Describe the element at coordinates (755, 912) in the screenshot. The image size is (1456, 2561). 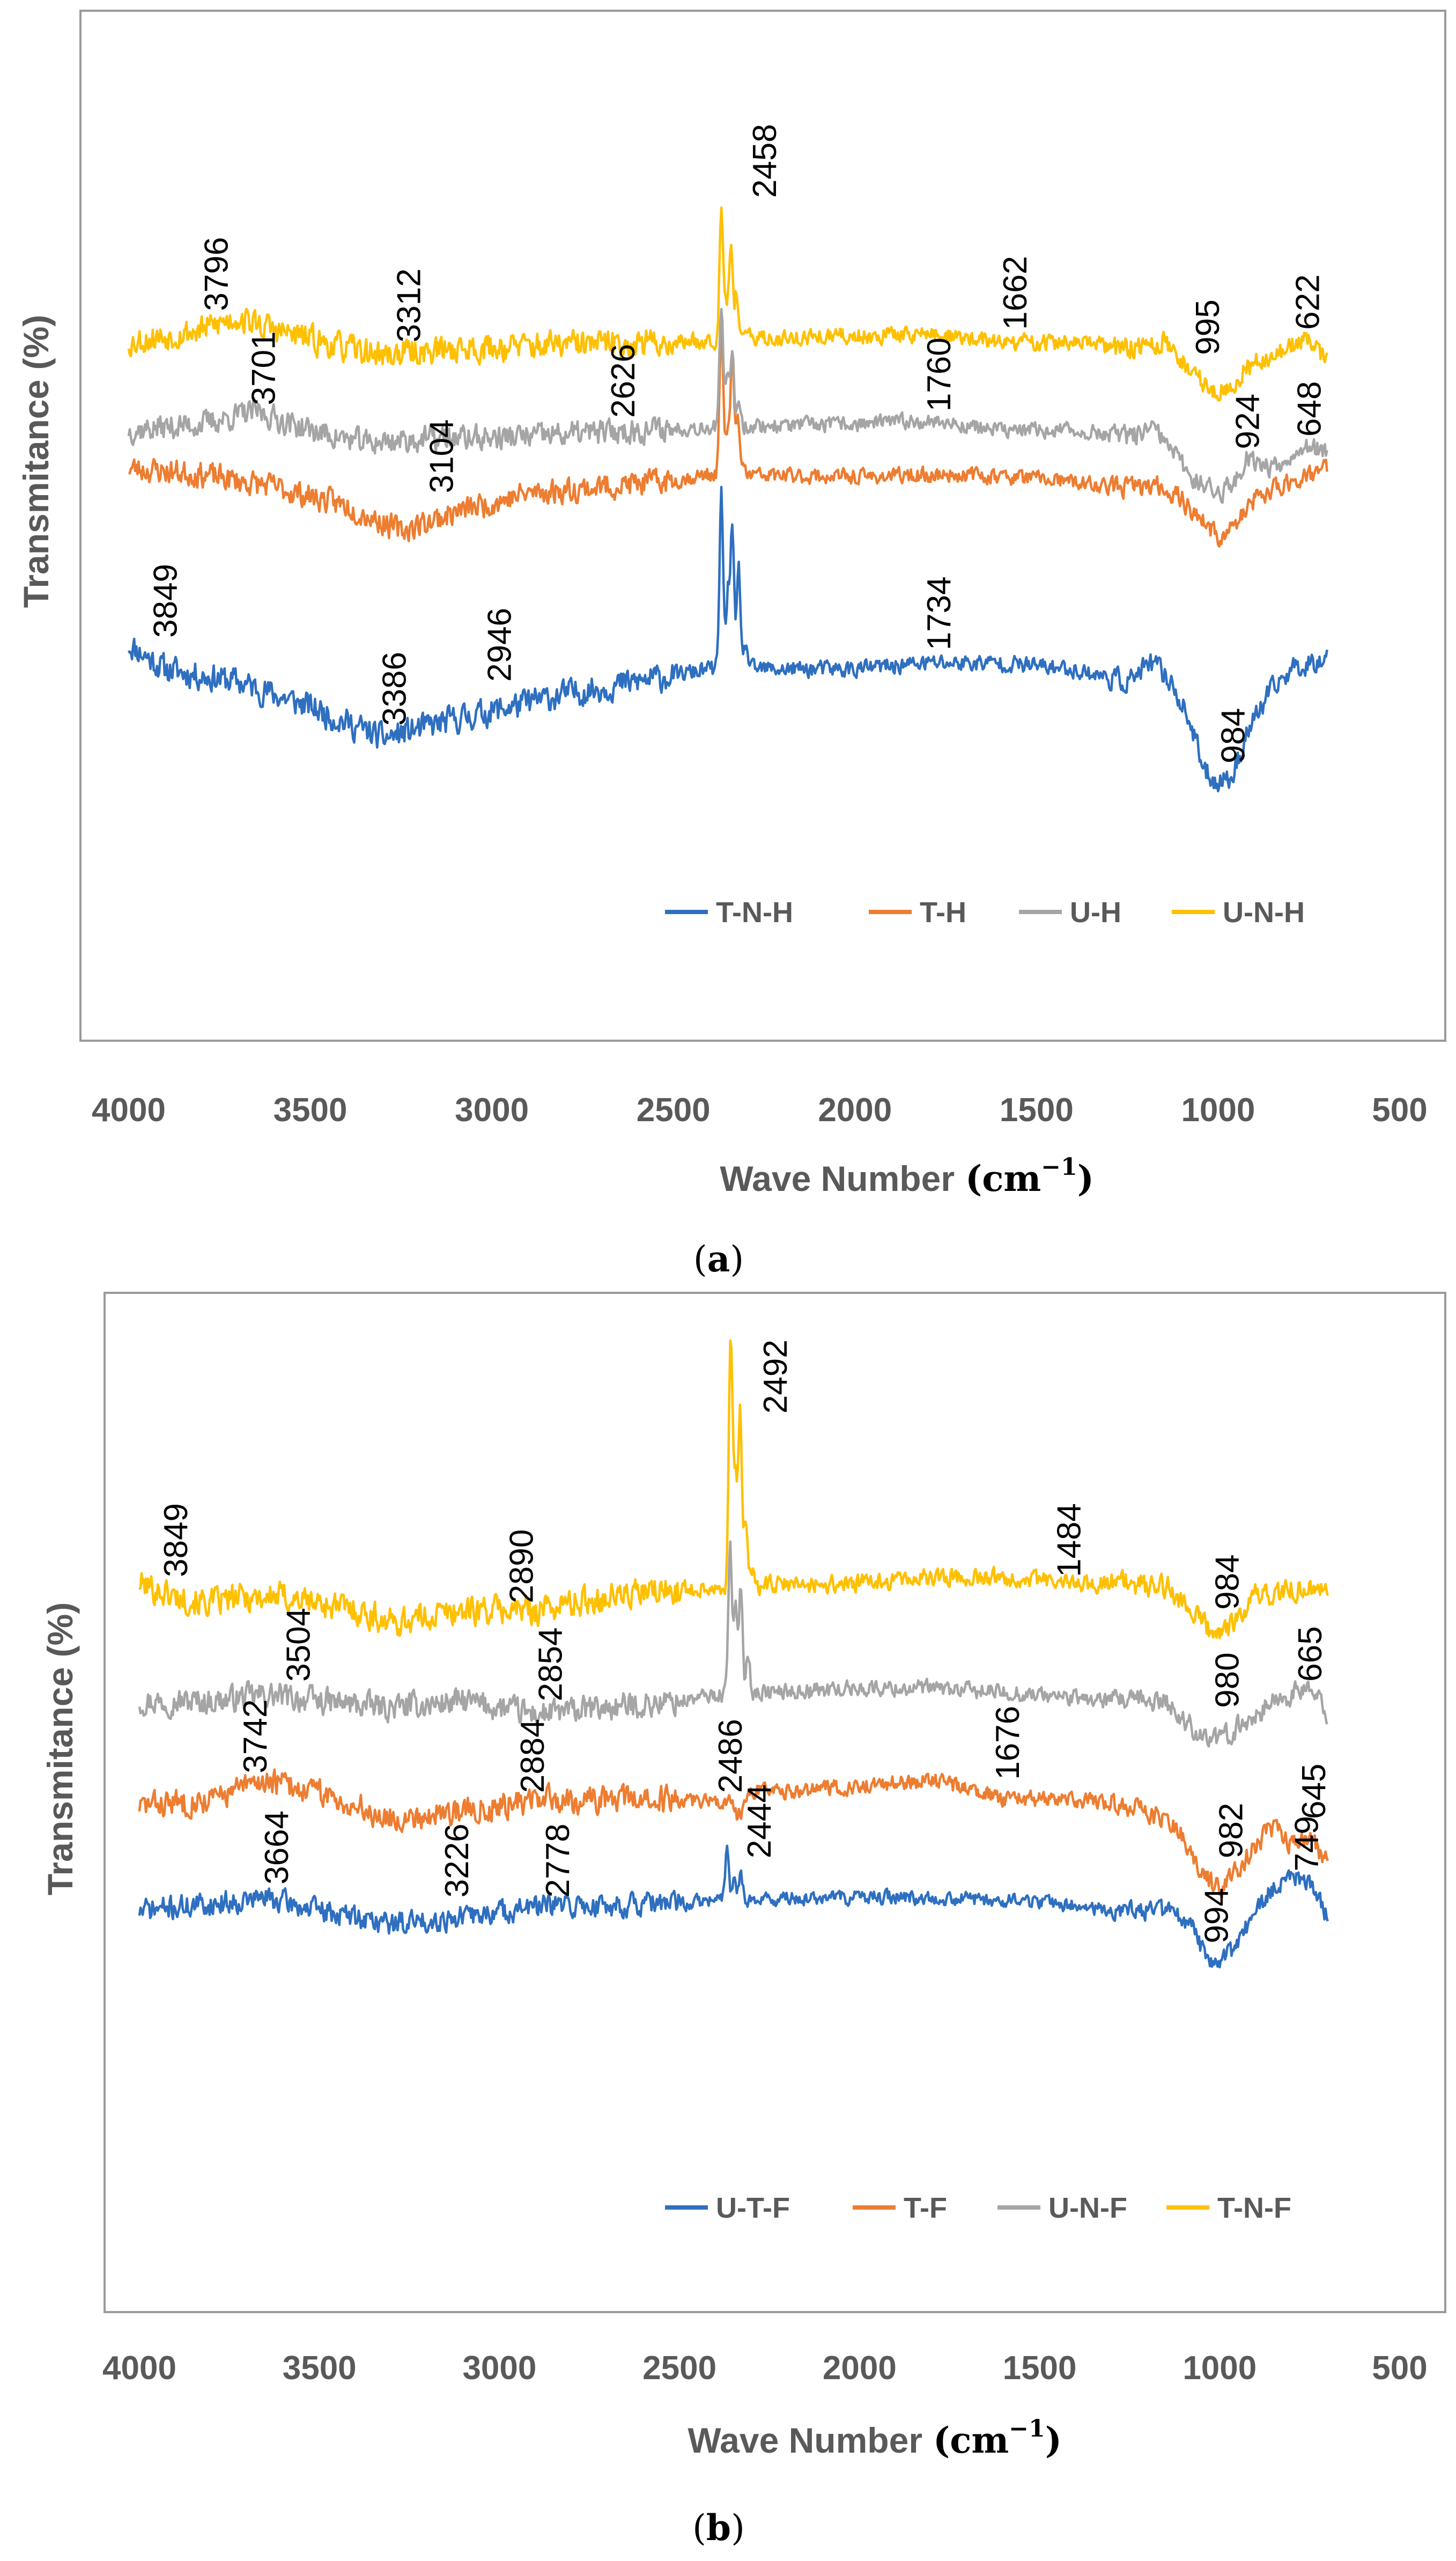
I see `legend-label-T-N-H: T-N-H` at that location.